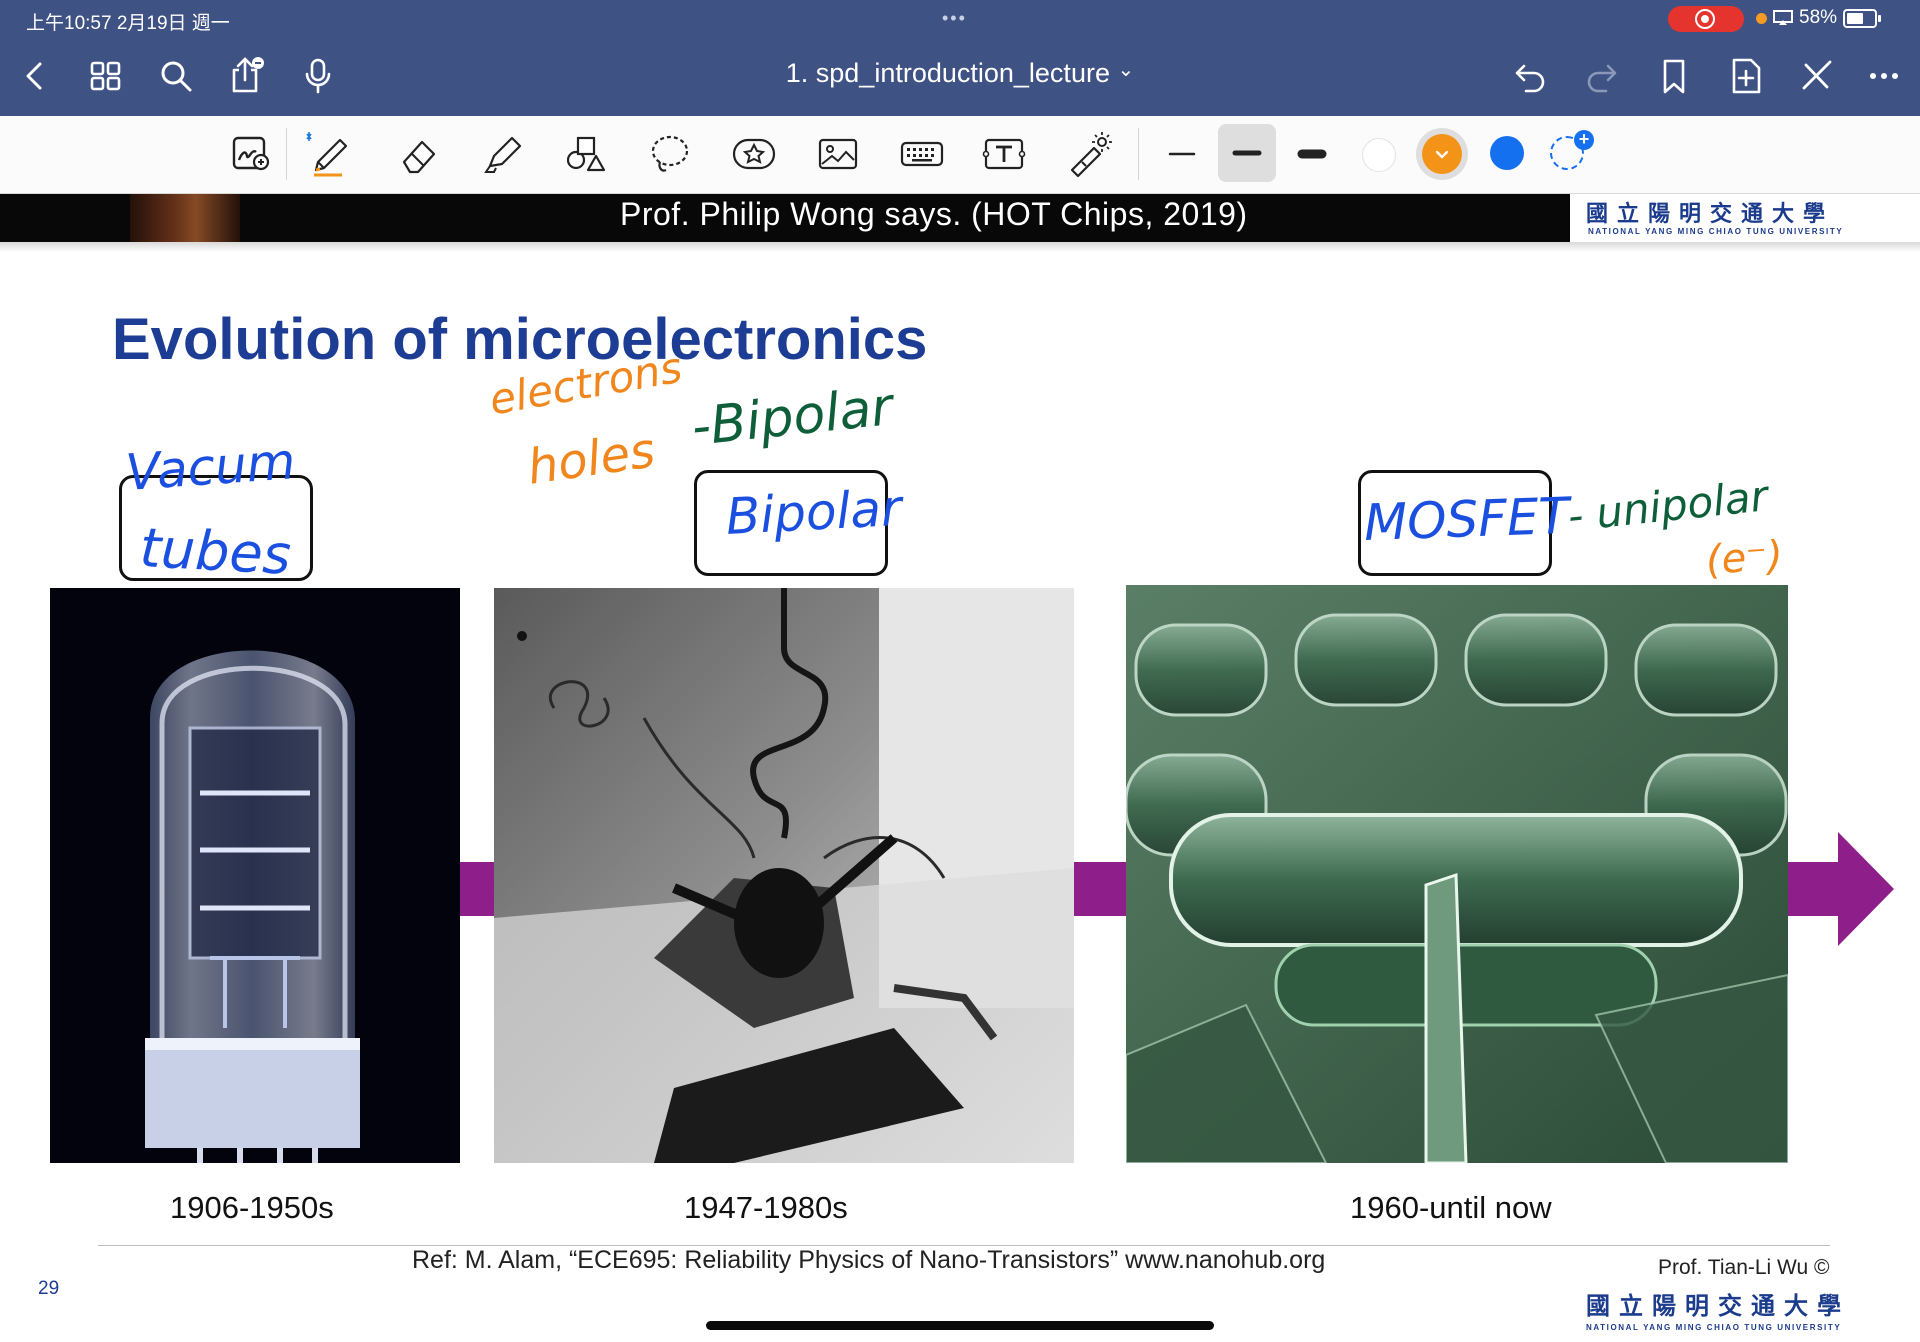  What do you see at coordinates (1584, 140) in the screenshot?
I see `add-color-plus-icon: +` at bounding box center [1584, 140].